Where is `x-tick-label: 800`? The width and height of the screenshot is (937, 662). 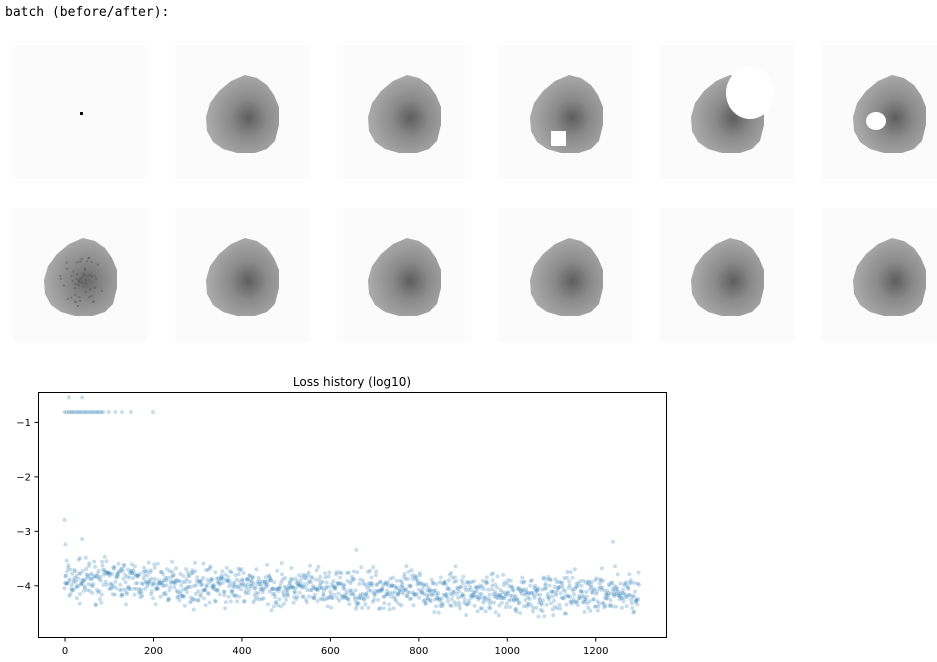
x-tick-label: 800 is located at coordinates (418, 651).